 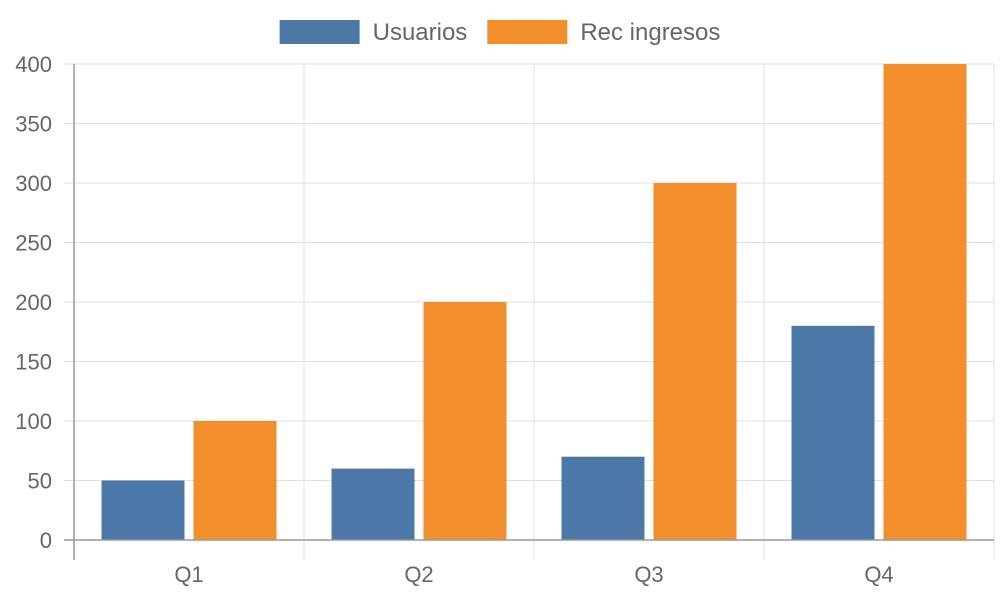 What do you see at coordinates (925, 302) in the screenshot?
I see `bar-rec-ingresos-q4` at bounding box center [925, 302].